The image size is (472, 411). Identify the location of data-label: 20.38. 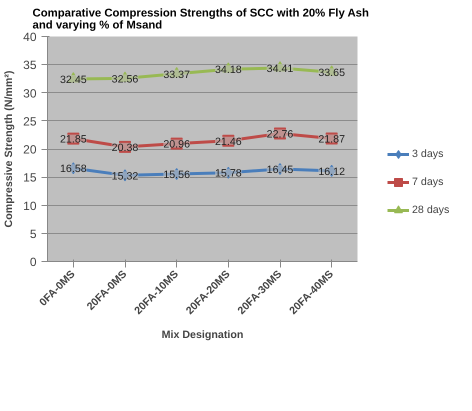
(125, 148).